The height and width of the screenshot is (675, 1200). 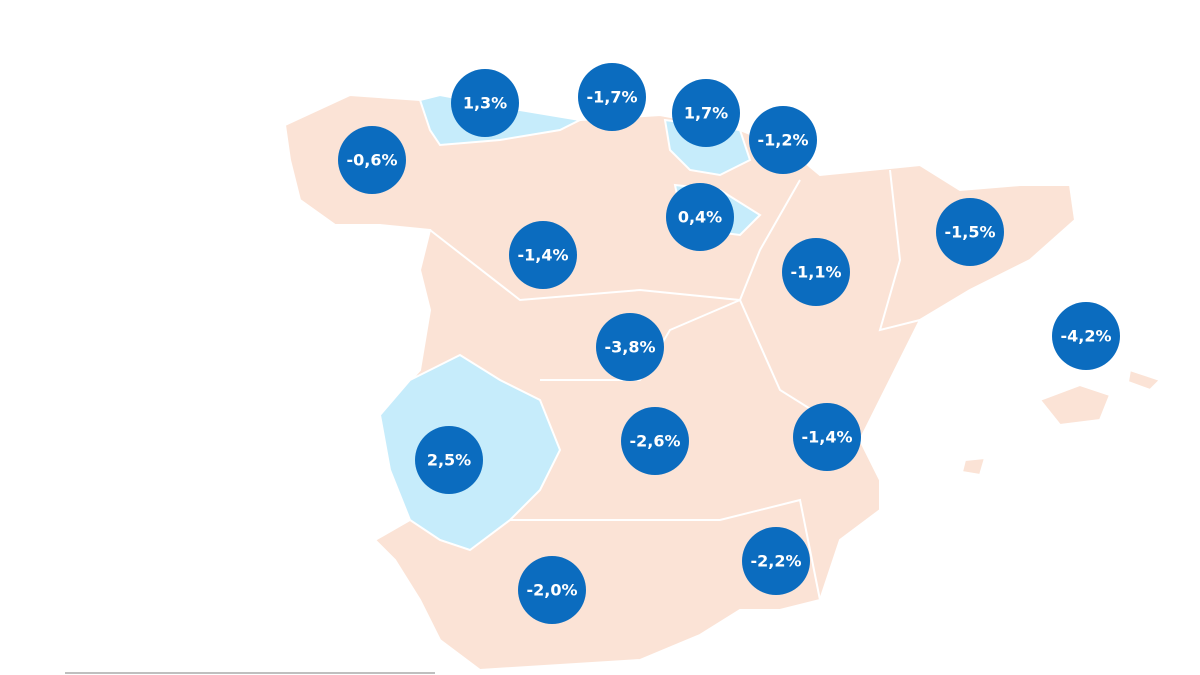 I want to click on bubble-label: -1,7%, so click(x=611, y=97).